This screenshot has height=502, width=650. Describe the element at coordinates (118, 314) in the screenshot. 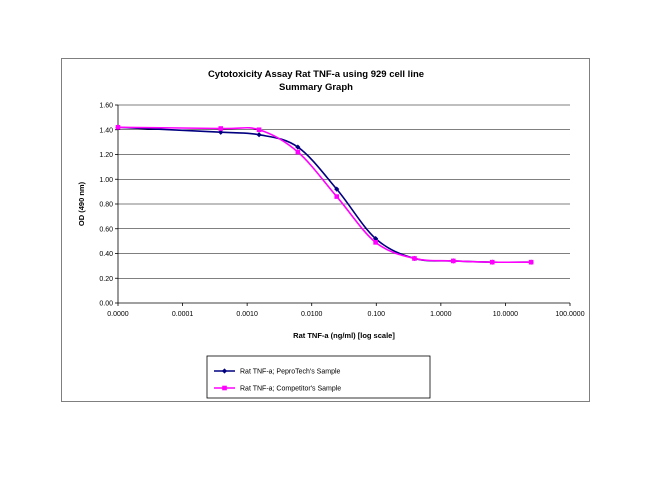

I see `x-tick-label: 0.0000` at that location.